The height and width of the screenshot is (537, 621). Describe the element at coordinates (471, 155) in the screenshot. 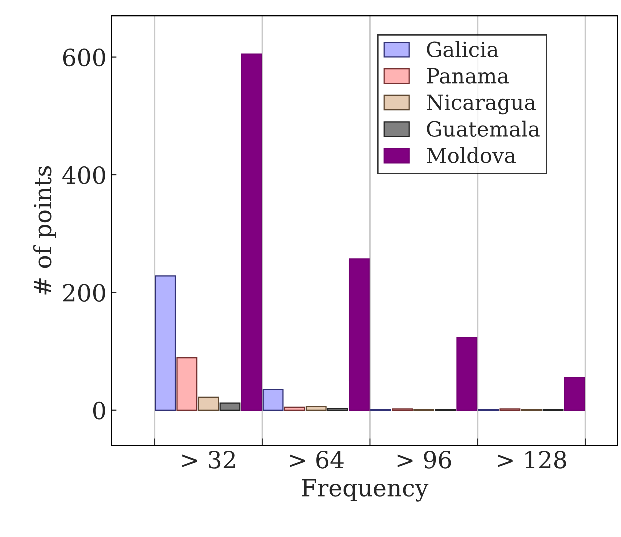

I see `legend-label: Moldova` at that location.